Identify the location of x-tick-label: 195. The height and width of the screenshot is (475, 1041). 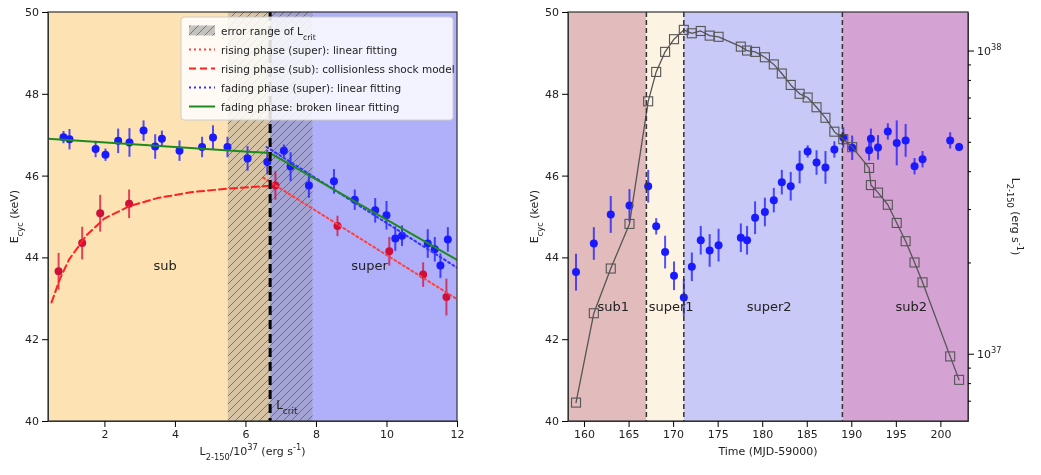
(896, 434).